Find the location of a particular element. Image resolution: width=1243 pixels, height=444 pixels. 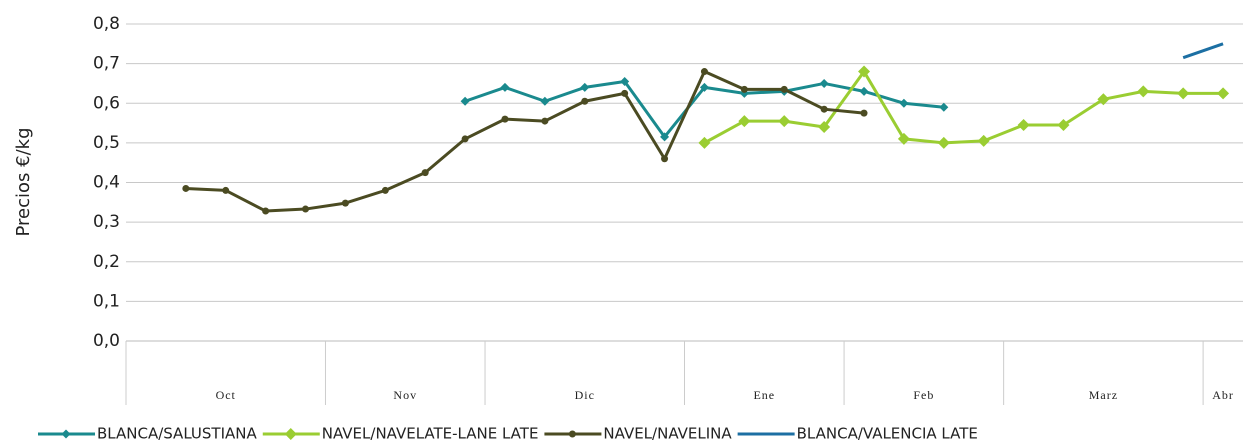

legend-label: BLANCA/SALUSTIANA is located at coordinates (177, 434).